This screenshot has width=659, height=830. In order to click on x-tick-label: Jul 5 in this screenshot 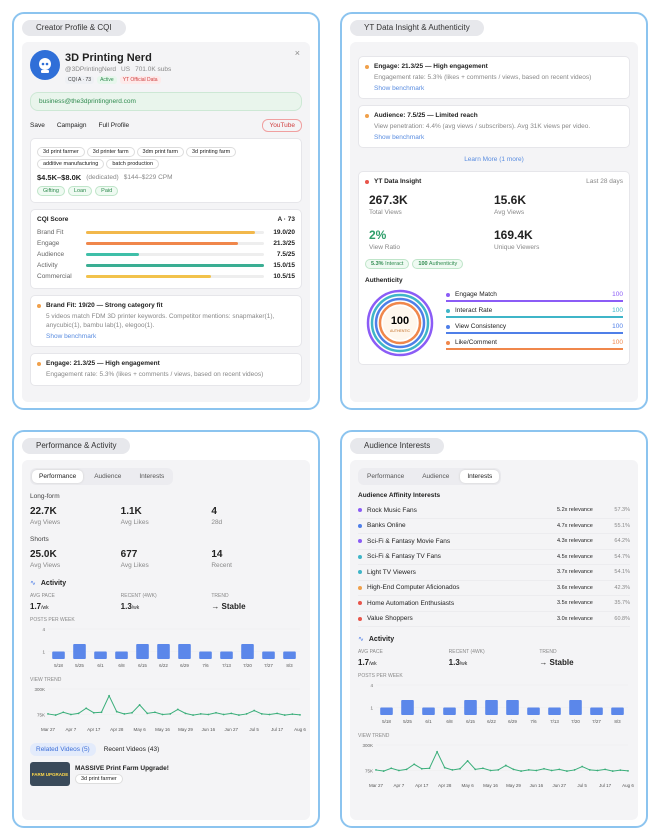, I will do `click(254, 729)`.